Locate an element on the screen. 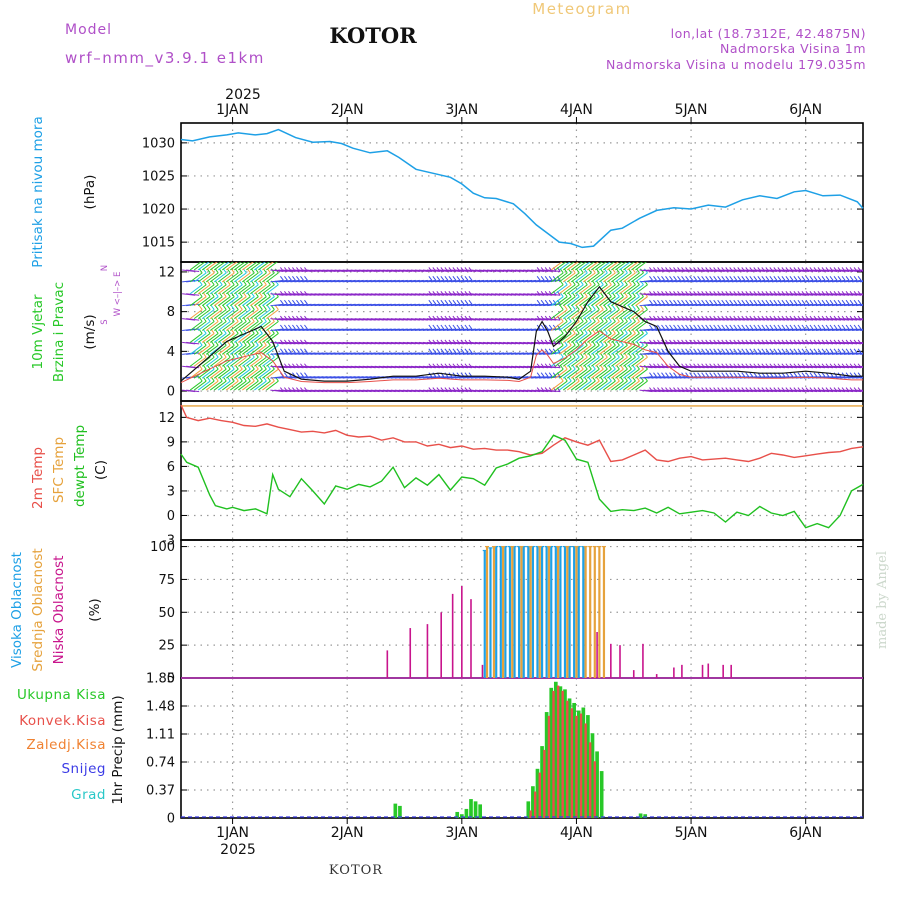 This screenshot has height=900, width=900. x-tick-label-top: 6JAN is located at coordinates (805, 110).